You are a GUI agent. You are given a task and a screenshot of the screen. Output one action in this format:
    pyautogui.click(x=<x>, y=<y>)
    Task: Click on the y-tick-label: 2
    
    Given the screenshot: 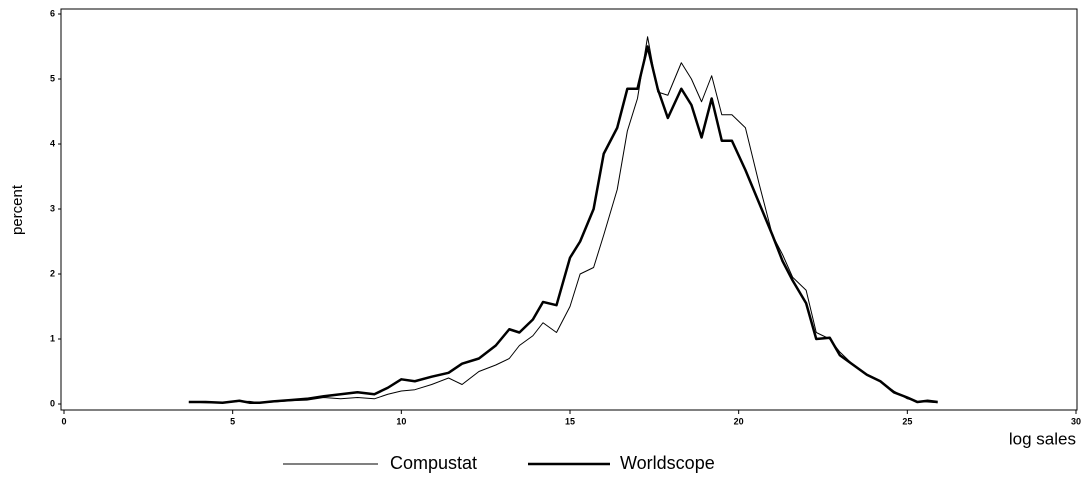 What is the action you would take?
    pyautogui.click(x=52, y=273)
    